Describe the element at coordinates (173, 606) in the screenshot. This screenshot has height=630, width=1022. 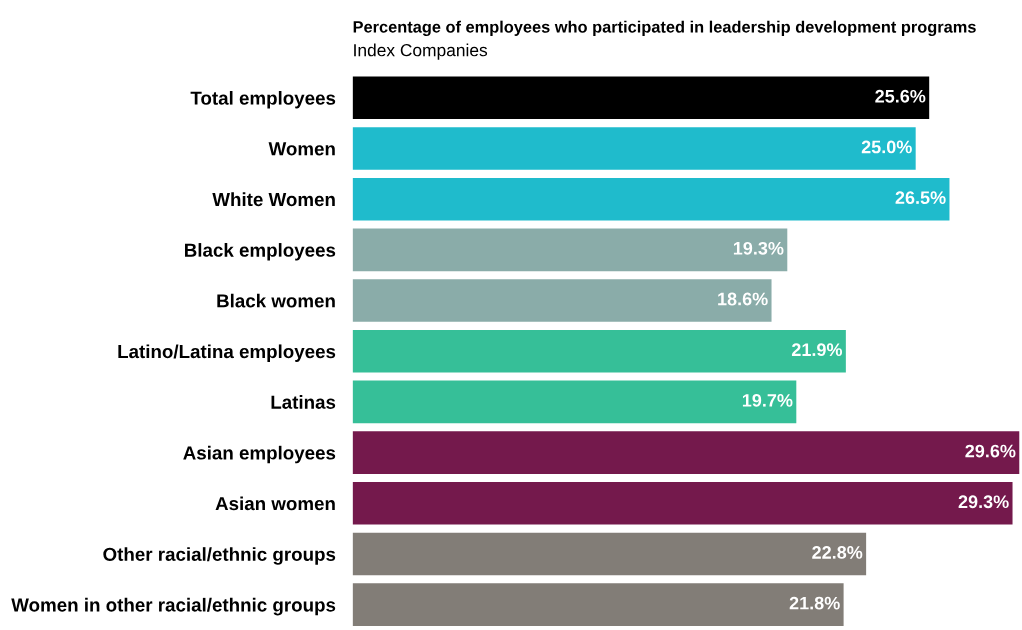
I see `y-tick-label: Women in other racial/ethnic groups` at that location.